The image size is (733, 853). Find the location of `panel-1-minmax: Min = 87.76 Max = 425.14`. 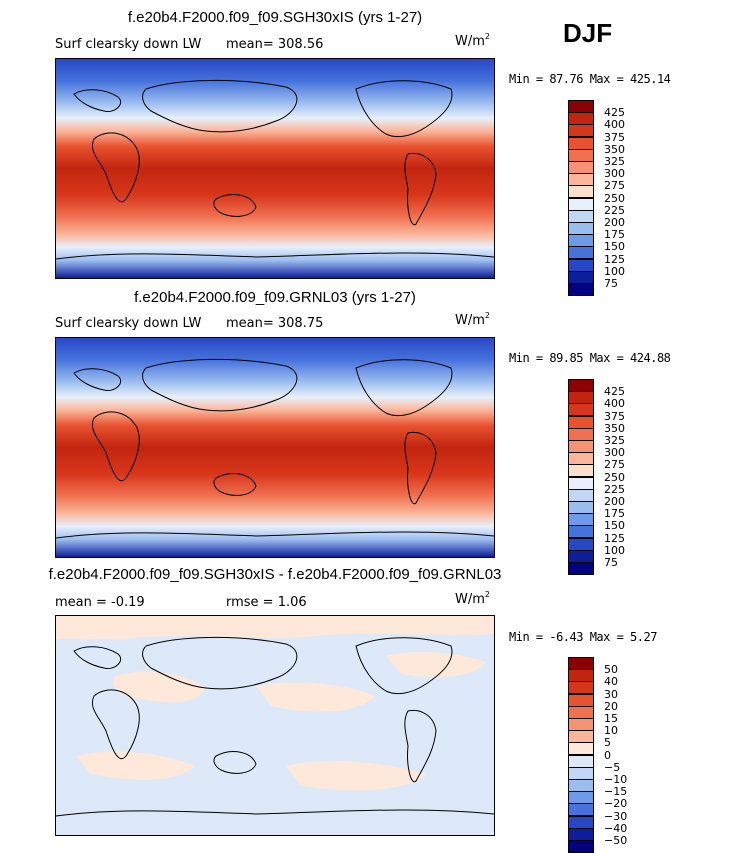

panel-1-minmax: Min = 87.76 Max = 425.14 is located at coordinates (590, 79).